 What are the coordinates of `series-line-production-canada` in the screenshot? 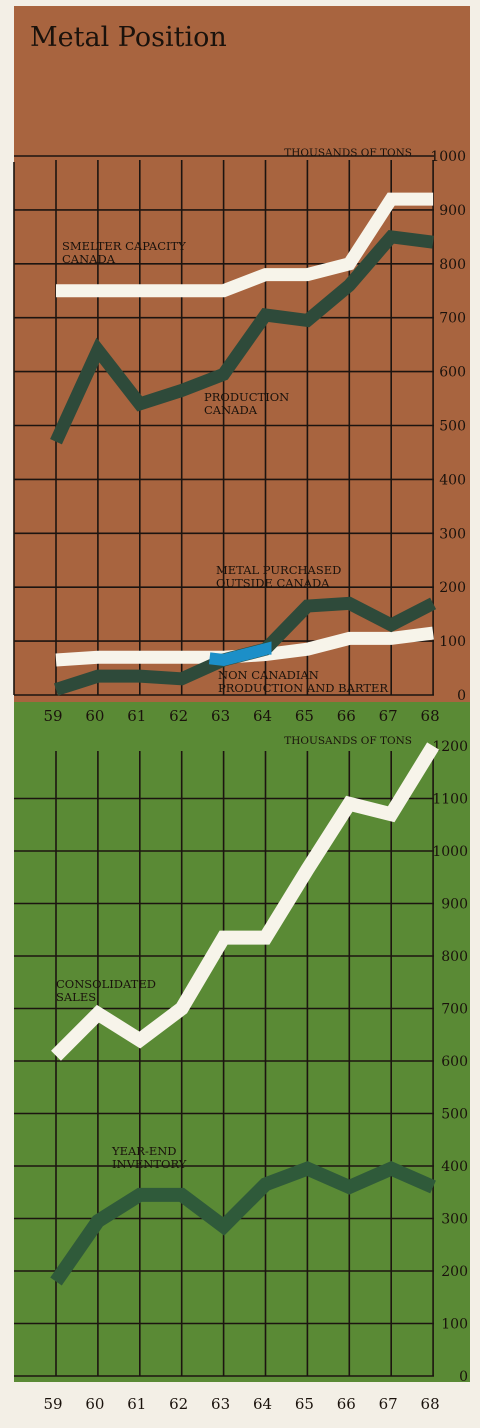 It's located at (242, 337).